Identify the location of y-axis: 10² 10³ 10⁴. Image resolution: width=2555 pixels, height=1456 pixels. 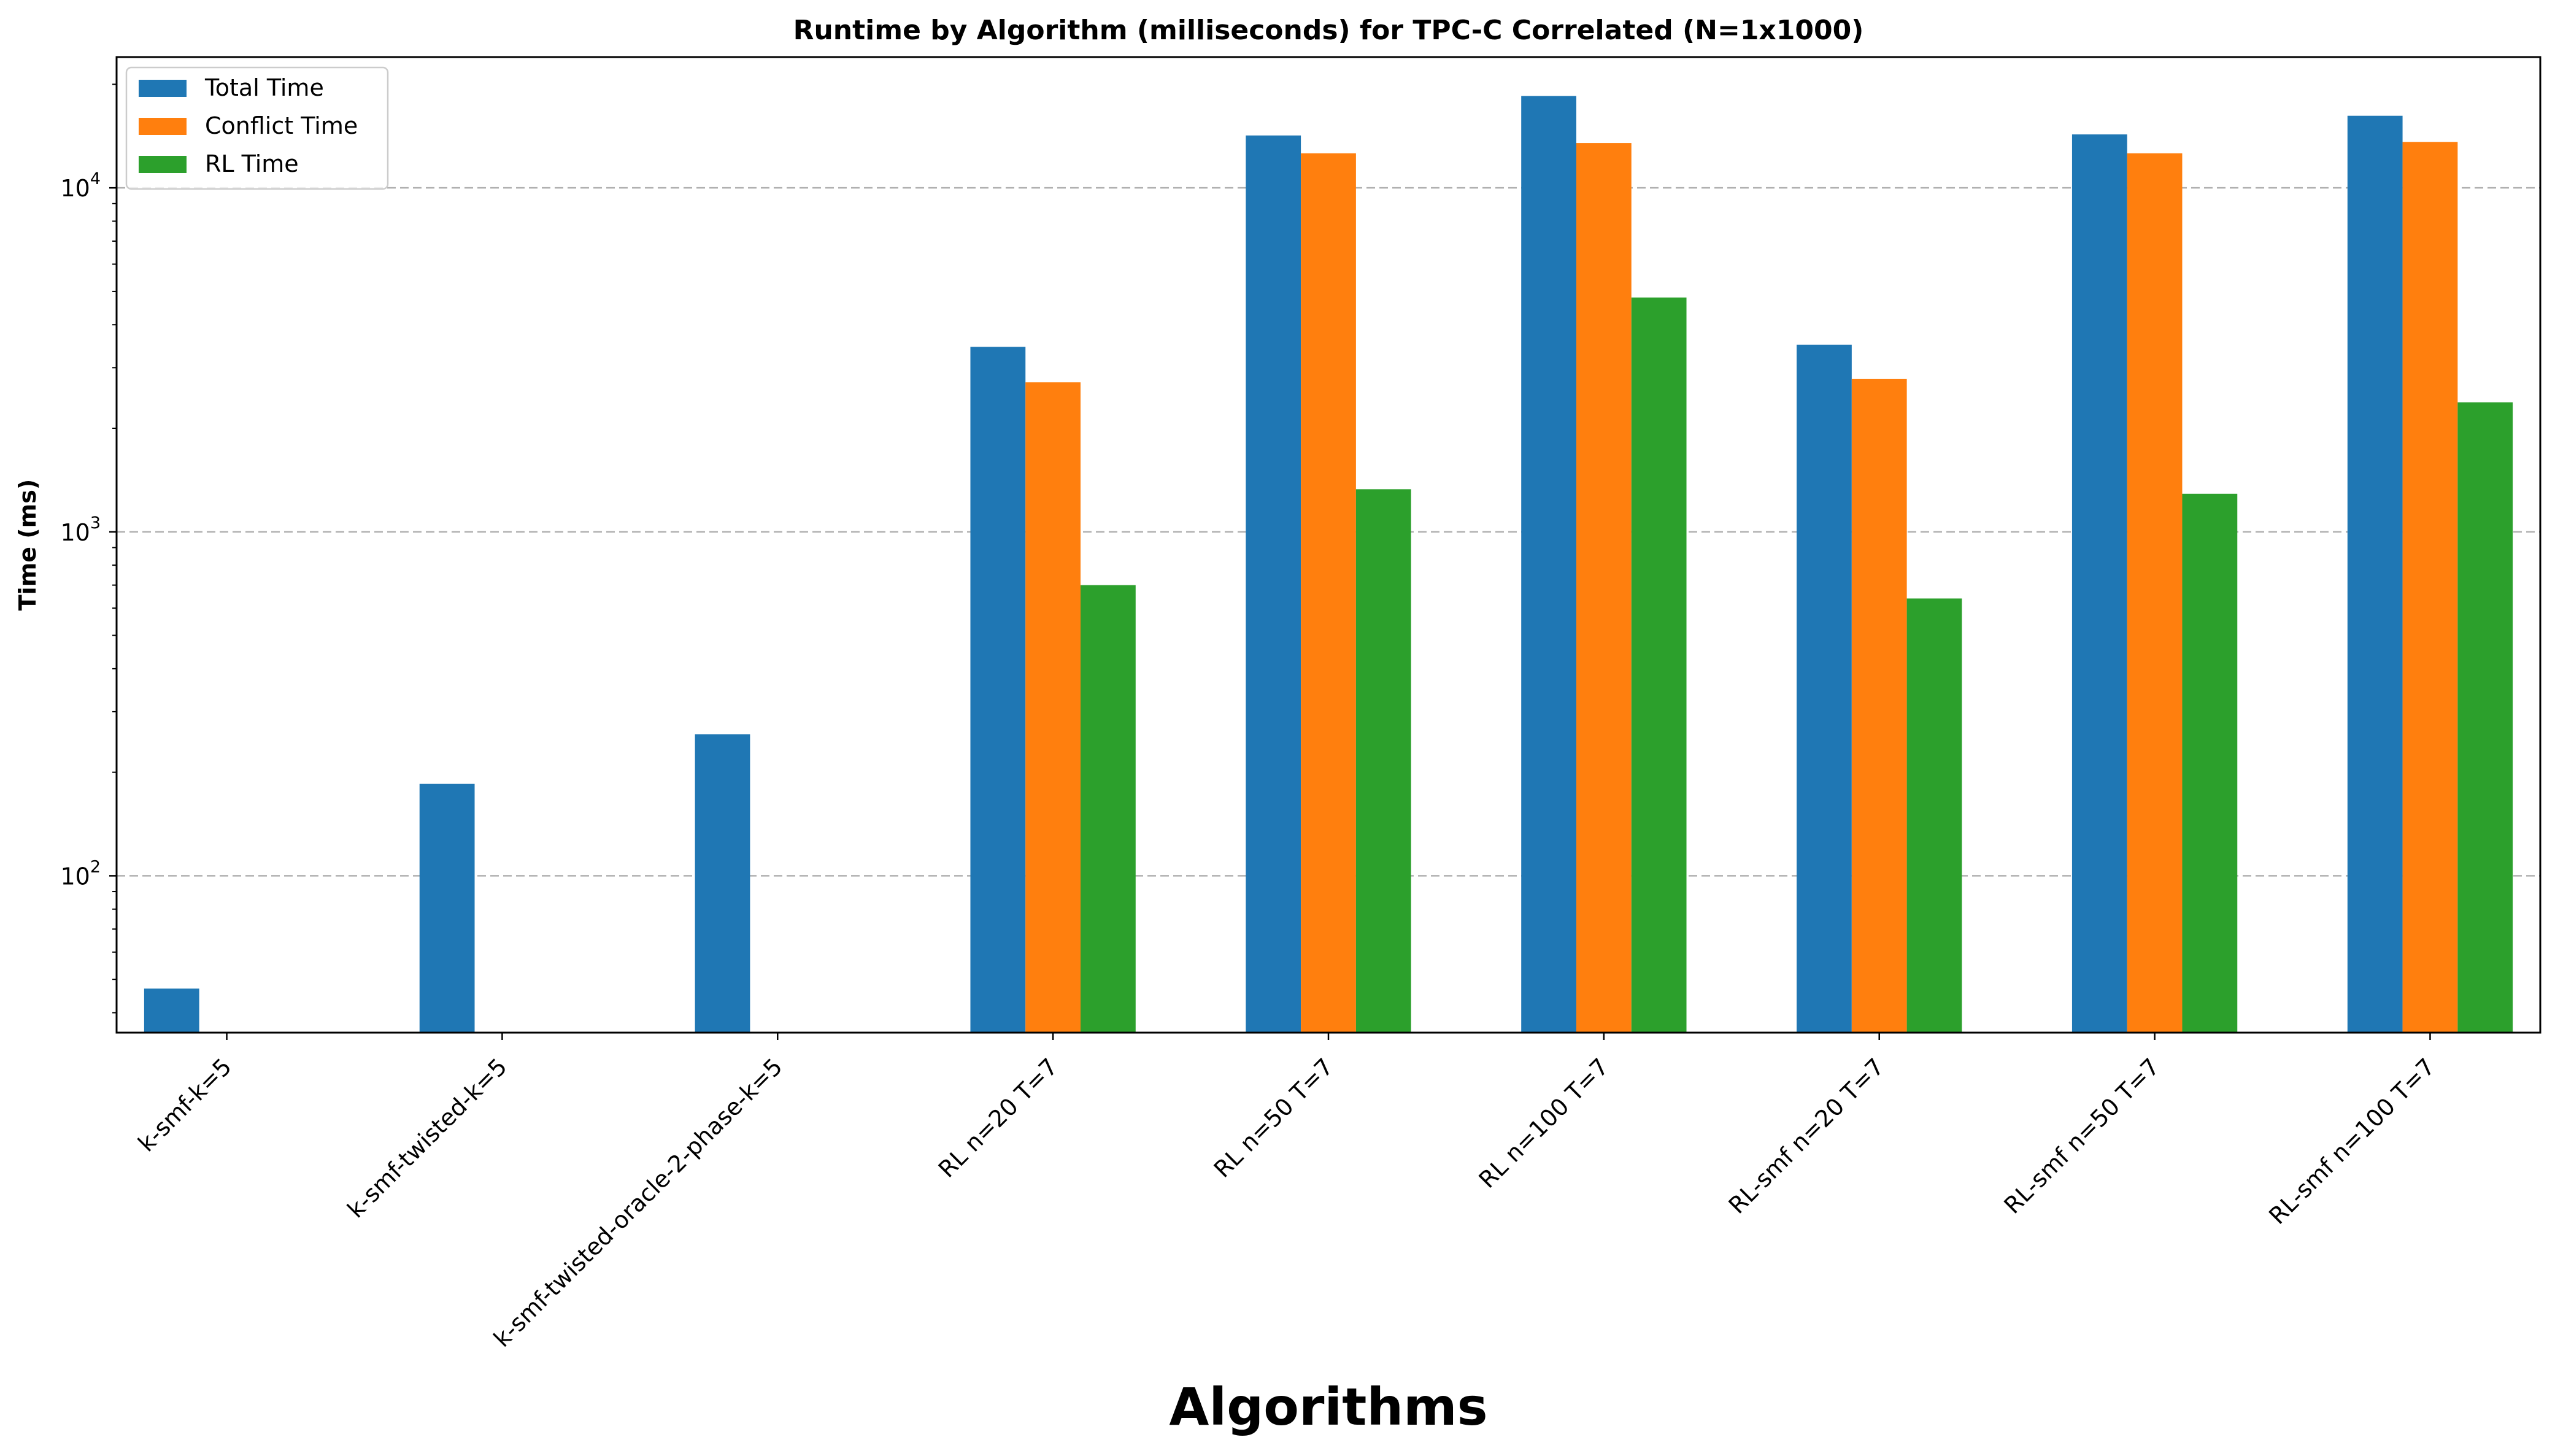
(88, 548).